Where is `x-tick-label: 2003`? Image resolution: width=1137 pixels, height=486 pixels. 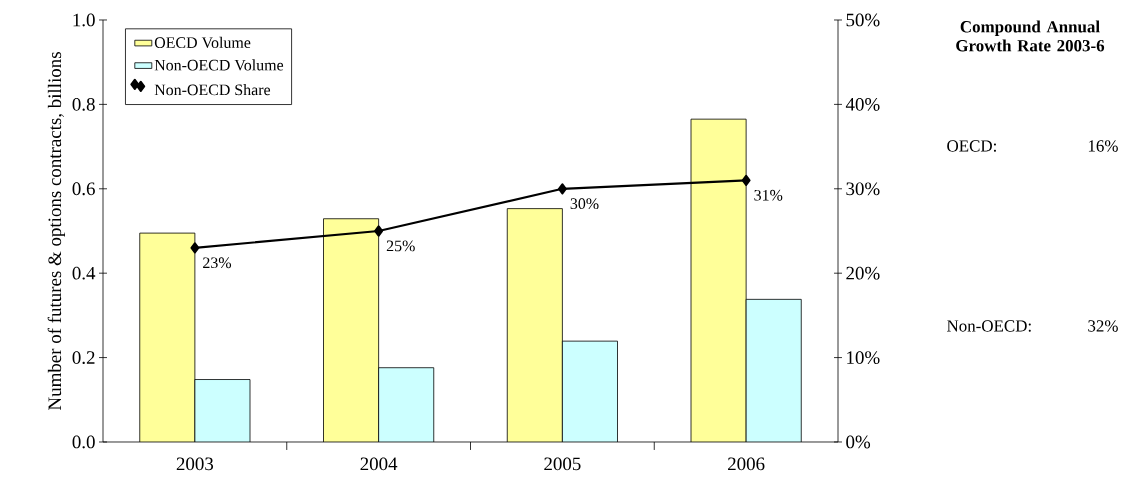 x-tick-label: 2003 is located at coordinates (195, 464).